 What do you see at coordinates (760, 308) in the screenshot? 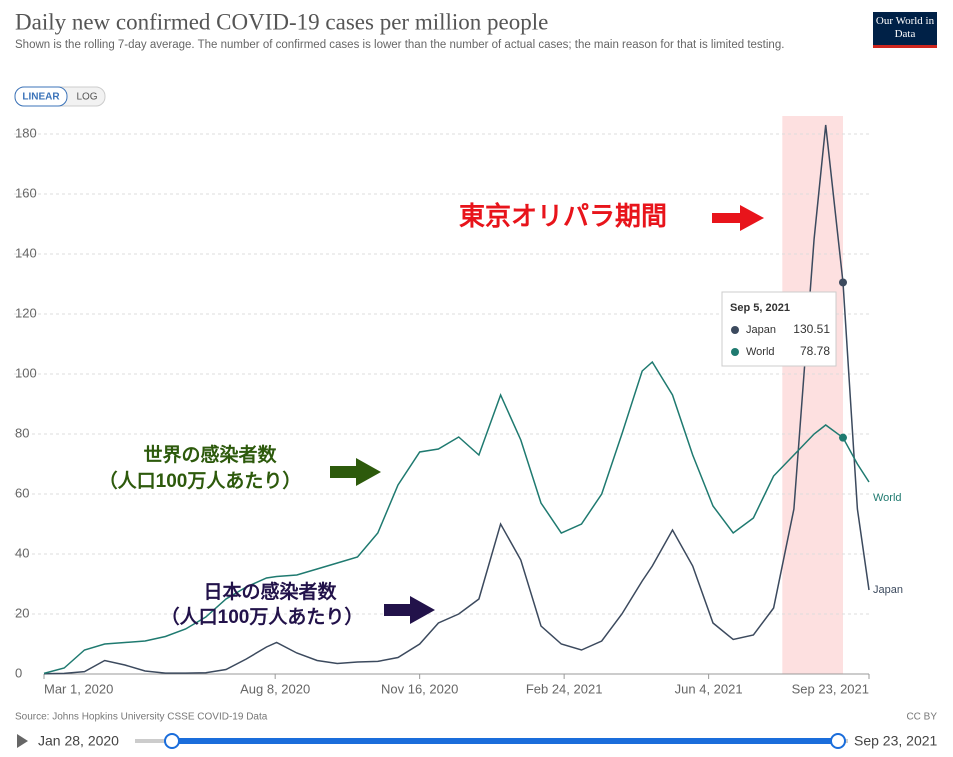
I see `tooltip-date: Sep 5, 2021` at bounding box center [760, 308].